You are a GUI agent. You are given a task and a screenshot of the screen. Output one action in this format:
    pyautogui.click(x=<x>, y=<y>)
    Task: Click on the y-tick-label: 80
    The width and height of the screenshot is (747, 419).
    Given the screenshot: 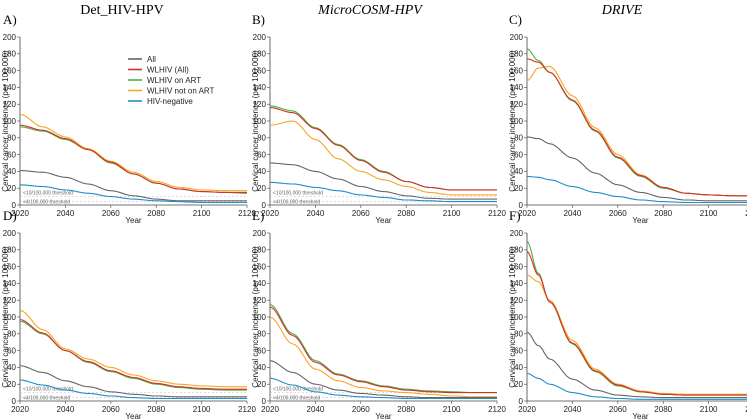 What is the action you would take?
    pyautogui.click(x=261, y=138)
    